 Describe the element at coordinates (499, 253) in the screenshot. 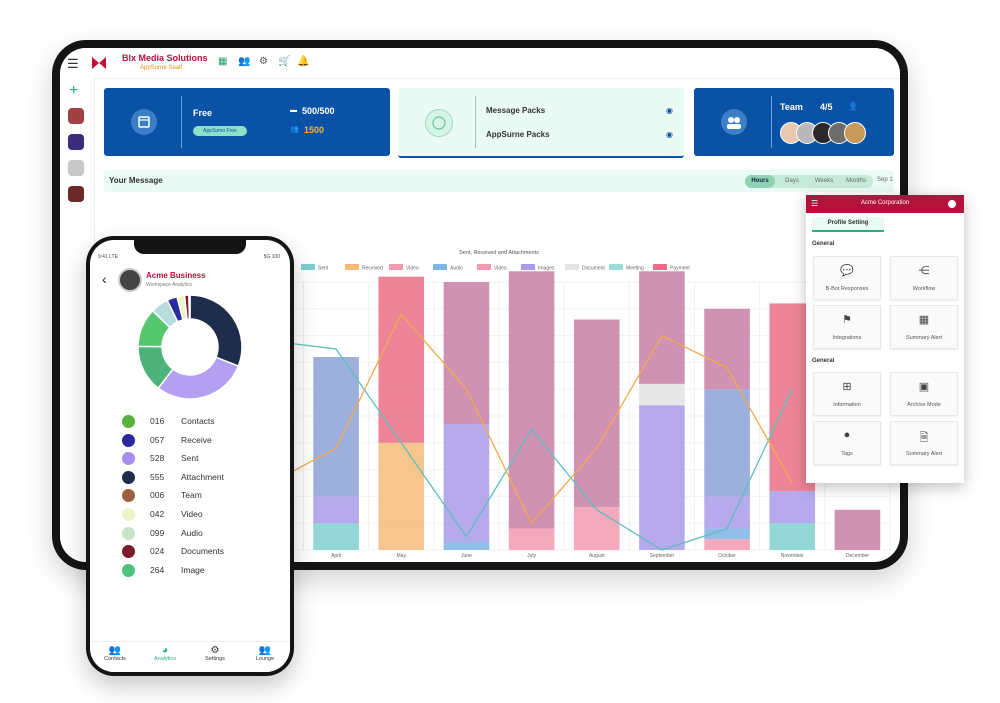

I see `chart-title: Sent, Received and Attachments` at that location.